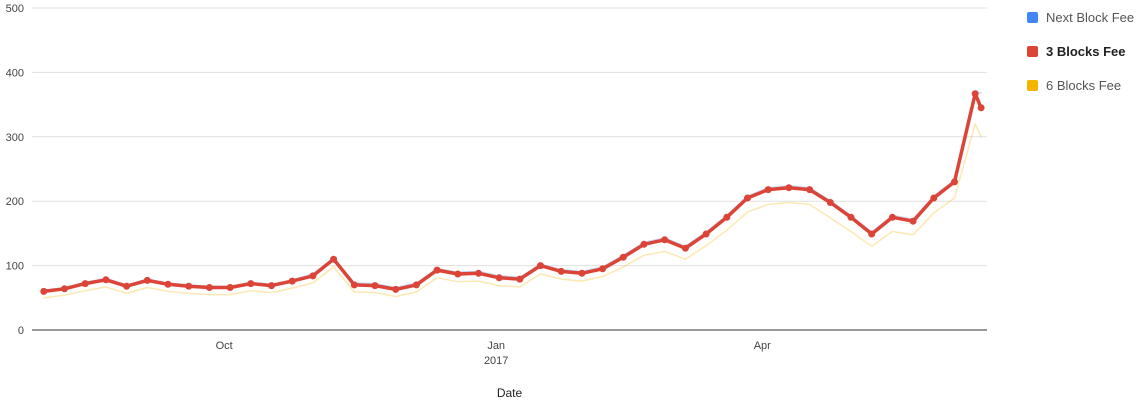 The height and width of the screenshot is (400, 1140). I want to click on y-axis-ticks: 0 100 200 300 400 500, so click(15, 170).